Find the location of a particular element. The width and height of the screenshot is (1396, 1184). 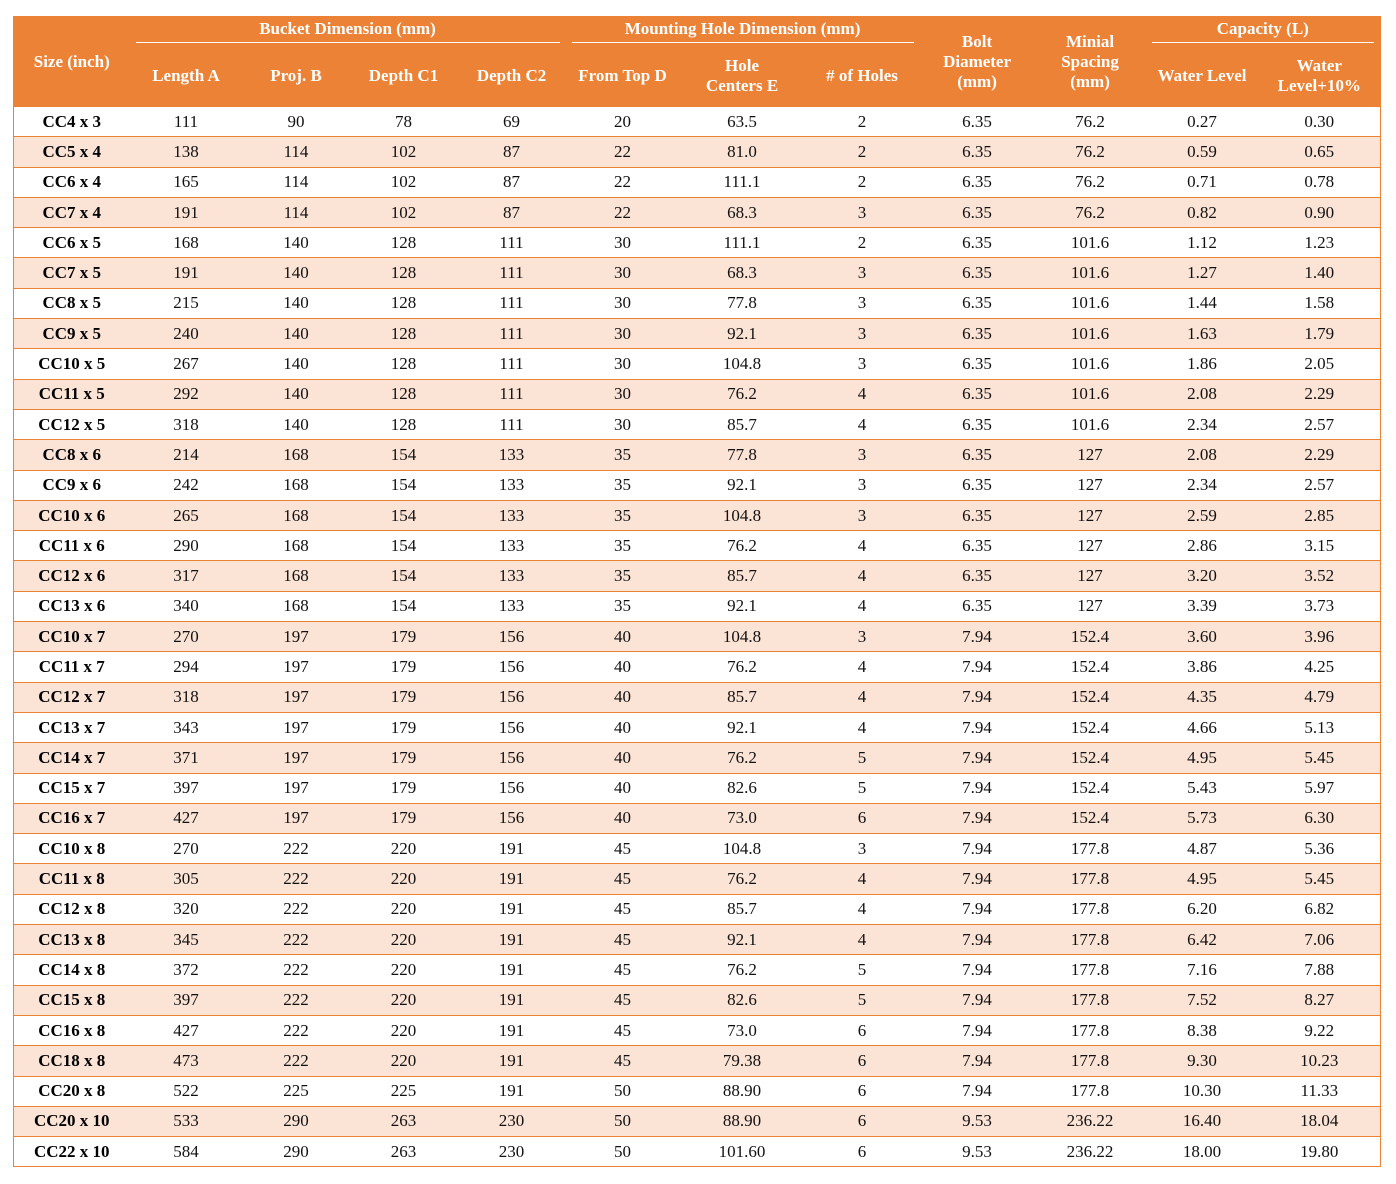

table-cell: 1.86 is located at coordinates (1202, 364).